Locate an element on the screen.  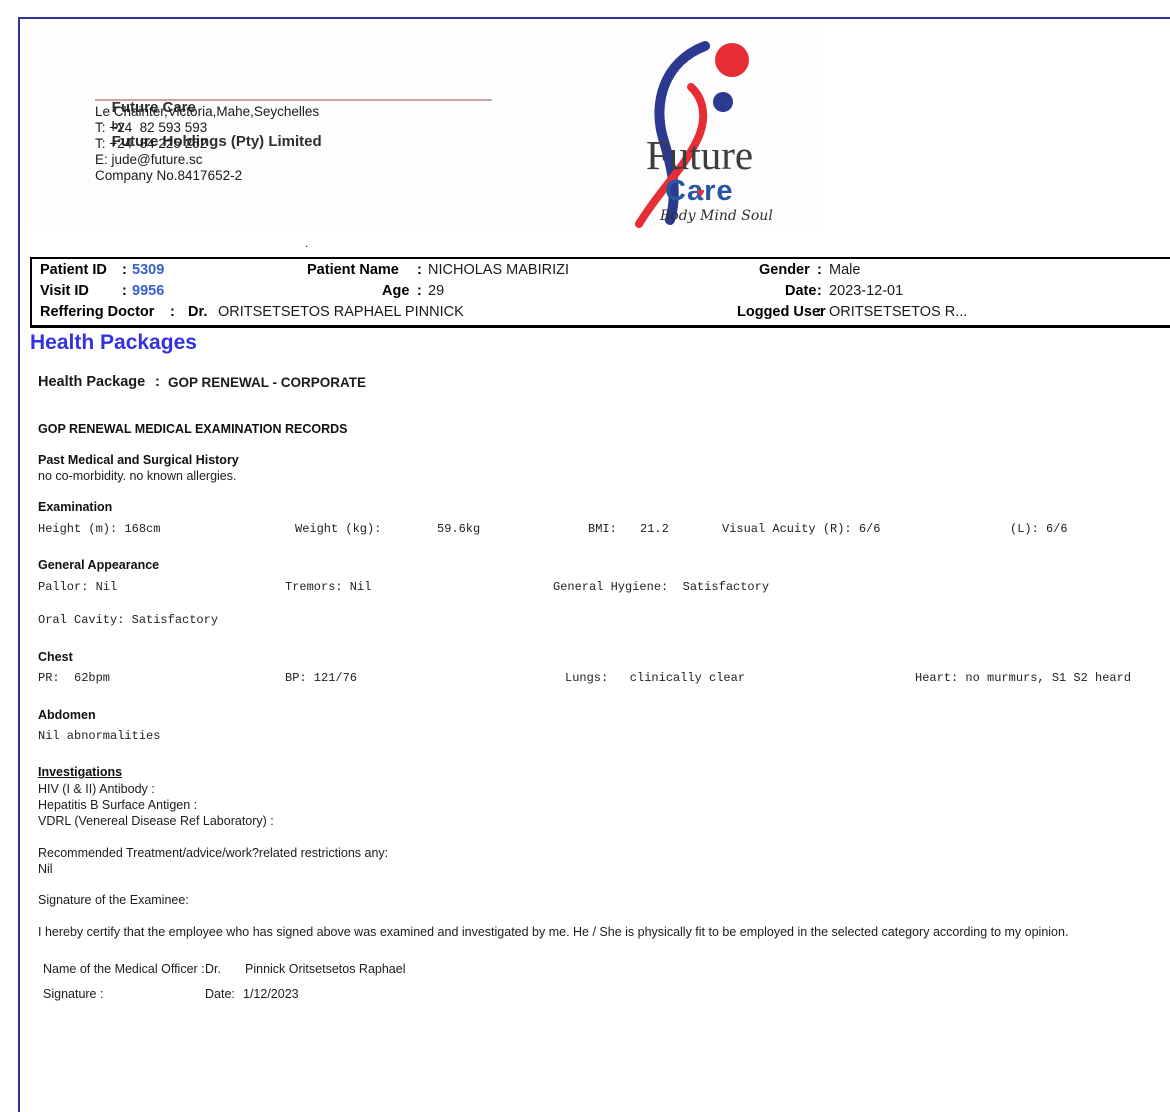
futurecare-logo-mark: Future Care ♥ Body Mind Soul is located at coordinates (704, 134).